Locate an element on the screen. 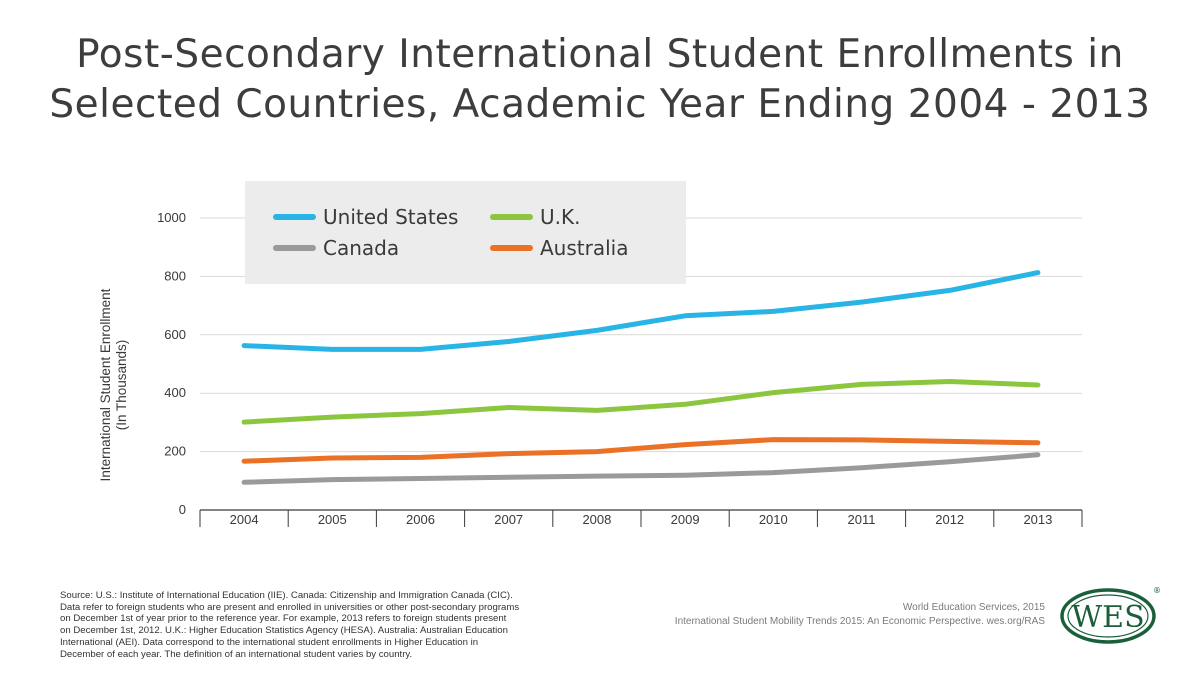 The image size is (1200, 700). x-tick-label: 2006 is located at coordinates (420, 519).